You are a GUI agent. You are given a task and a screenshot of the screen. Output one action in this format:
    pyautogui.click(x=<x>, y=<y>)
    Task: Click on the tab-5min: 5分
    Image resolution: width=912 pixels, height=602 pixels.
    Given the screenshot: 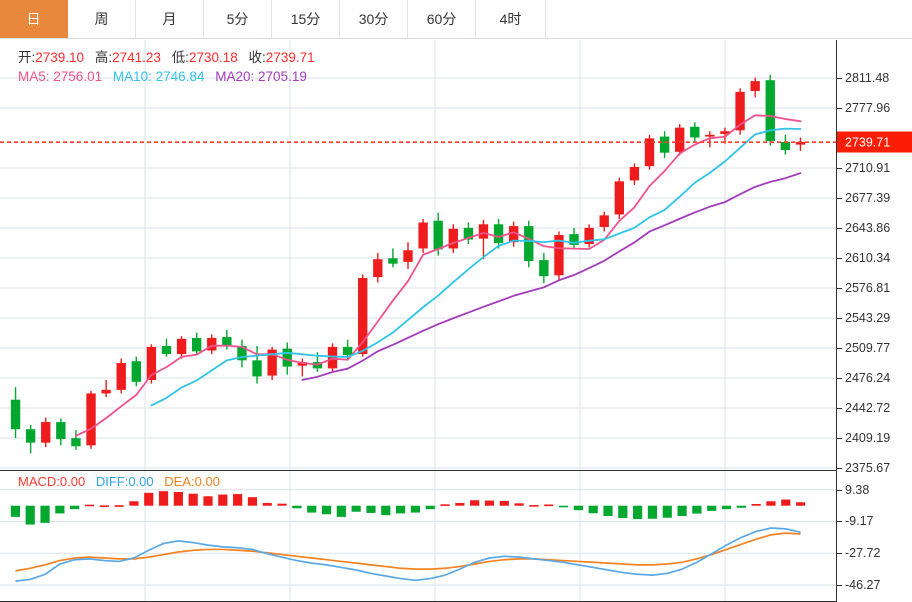 What is the action you would take?
    pyautogui.click(x=238, y=19)
    